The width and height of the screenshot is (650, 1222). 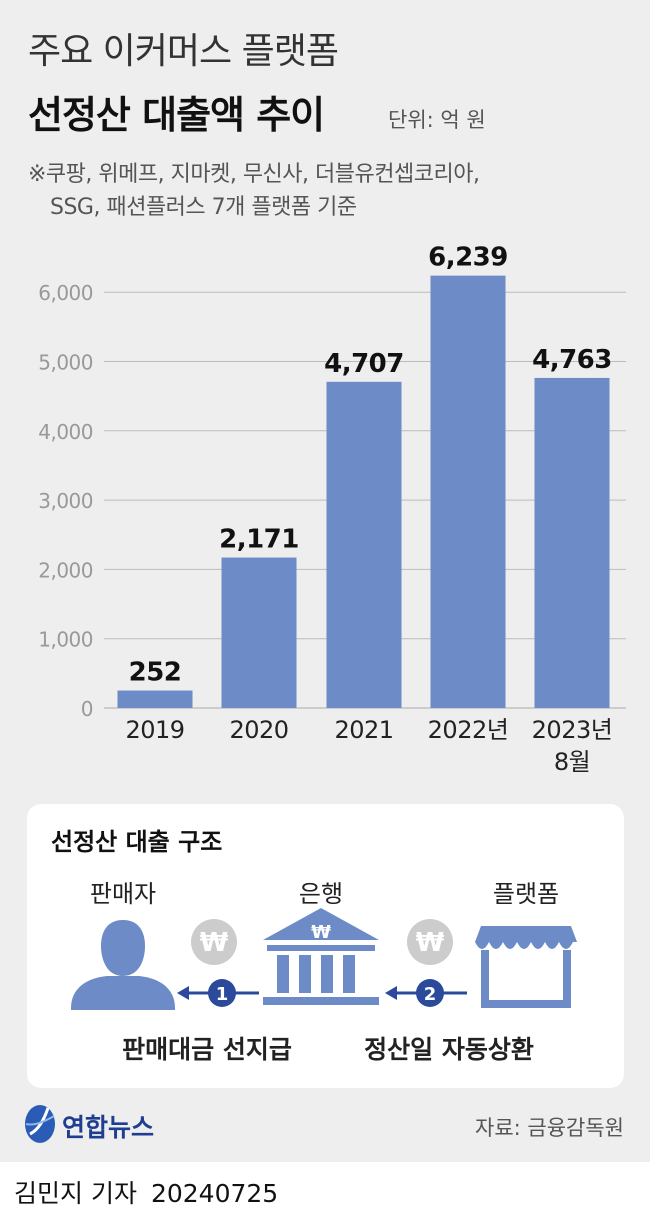 I want to click on bar-value-label: 252, so click(x=155, y=673).